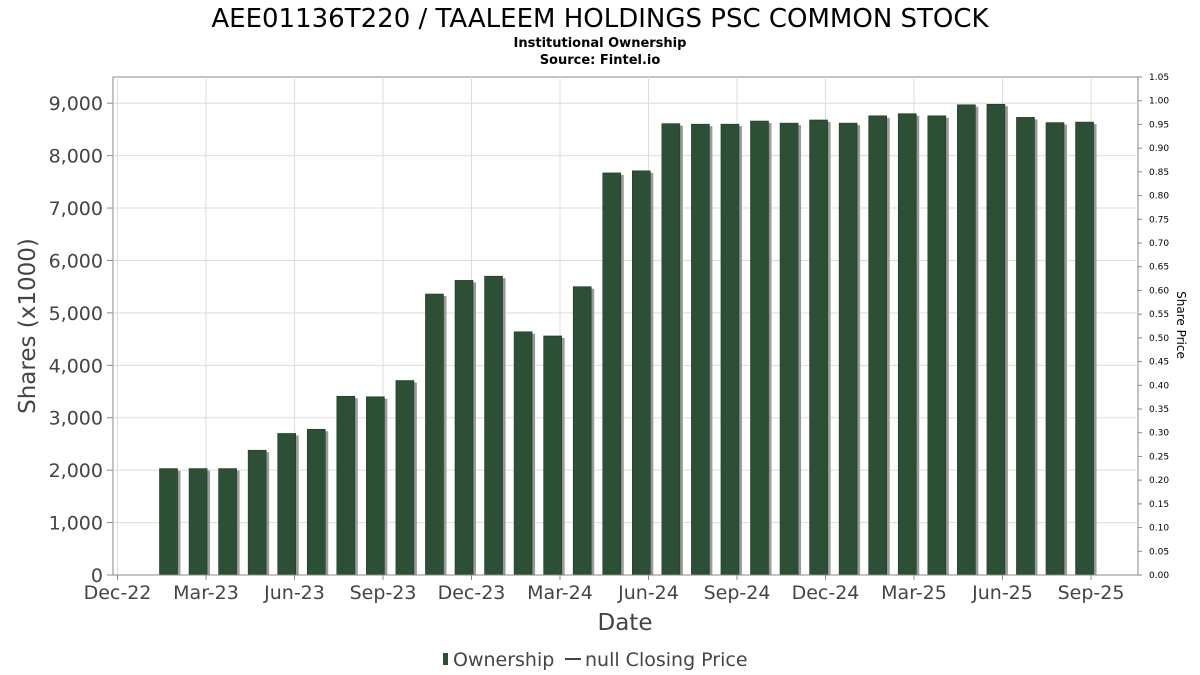  I want to click on legend-ownership-label: Ownership, so click(503, 660).